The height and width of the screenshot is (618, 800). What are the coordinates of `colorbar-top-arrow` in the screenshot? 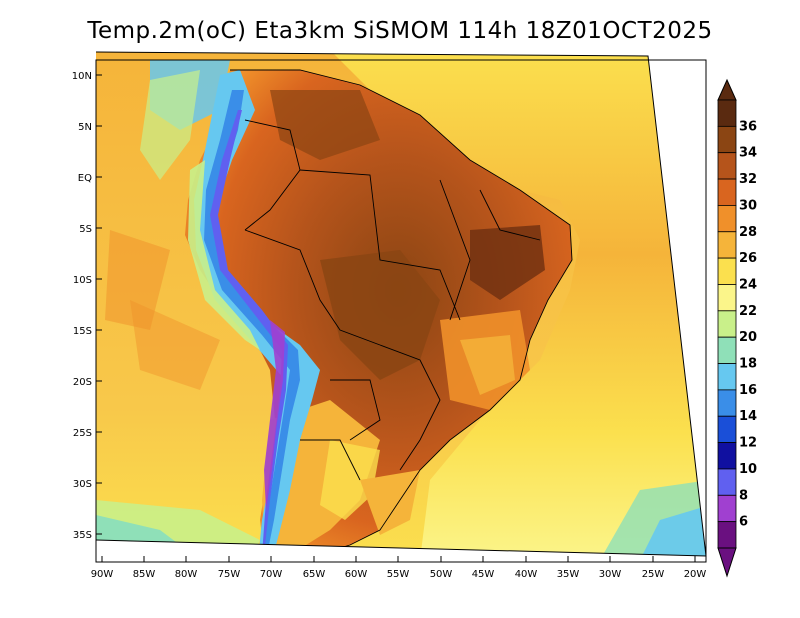 It's located at (727, 89).